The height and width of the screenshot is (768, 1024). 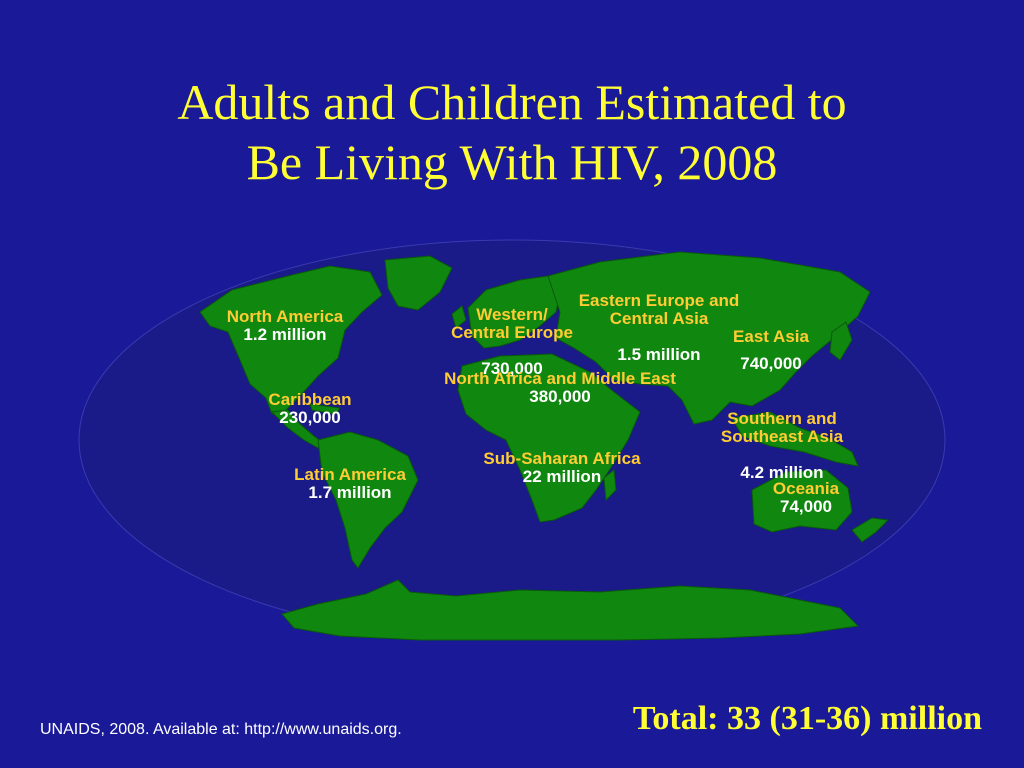 What do you see at coordinates (310, 417) in the screenshot?
I see `region-value: 230,000` at bounding box center [310, 417].